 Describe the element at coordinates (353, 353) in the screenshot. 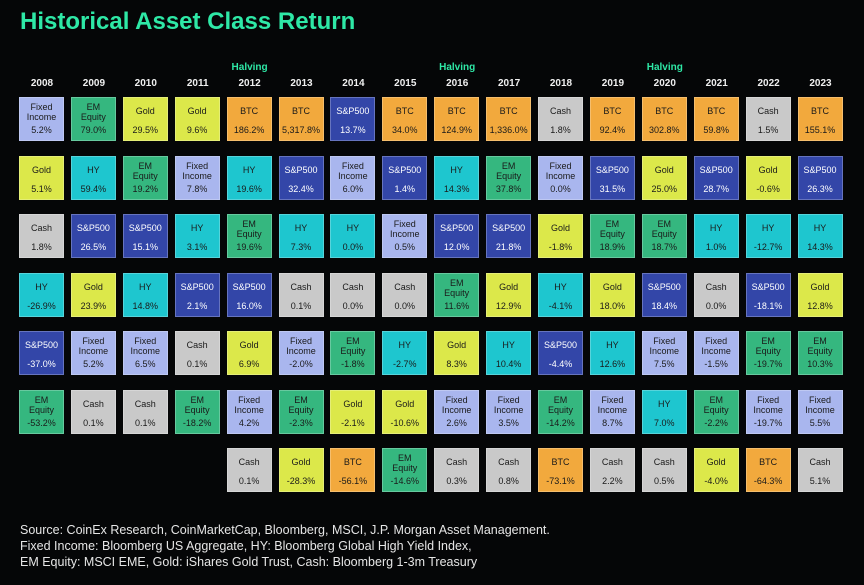

I see `cell-2014-em-equity: EM Equity -1.8%` at that location.